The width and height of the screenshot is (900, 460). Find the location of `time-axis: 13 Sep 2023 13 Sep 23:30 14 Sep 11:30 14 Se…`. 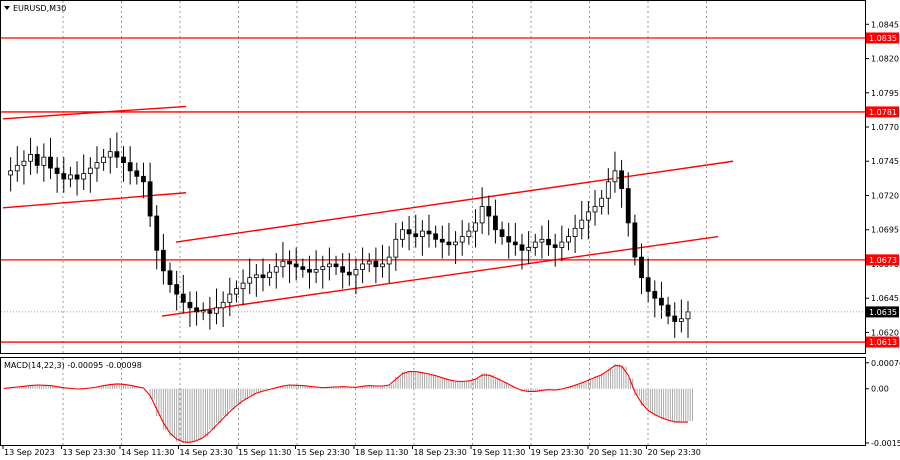

time-axis: 13 Sep 2023 13 Sep 23:30 14 Sep 11:30 14 Se… is located at coordinates (351, 451).